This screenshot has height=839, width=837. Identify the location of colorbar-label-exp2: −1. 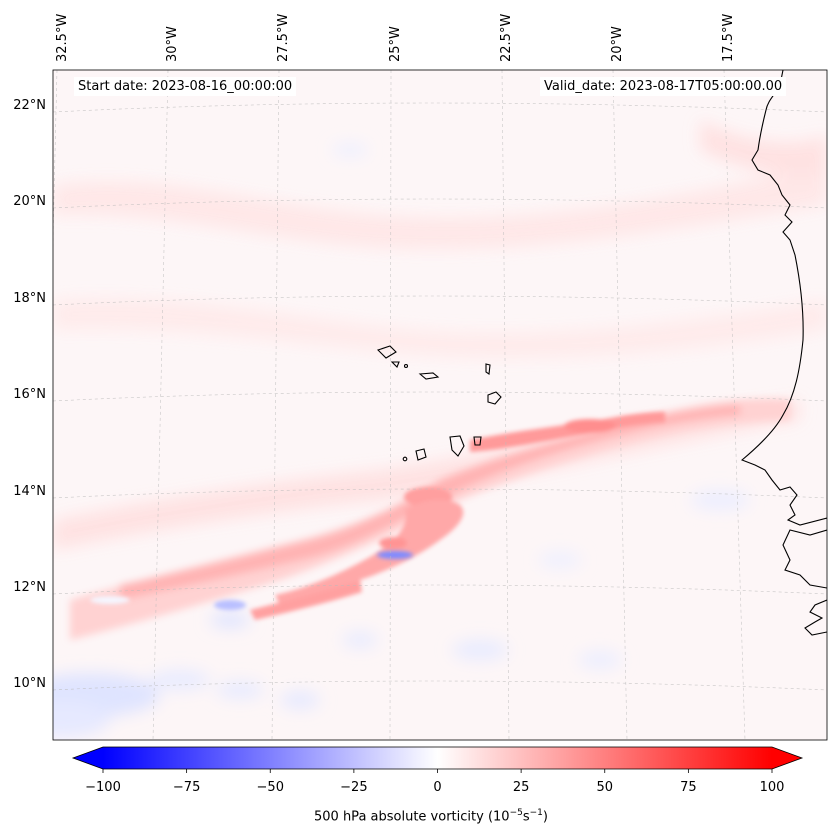
(536, 813).